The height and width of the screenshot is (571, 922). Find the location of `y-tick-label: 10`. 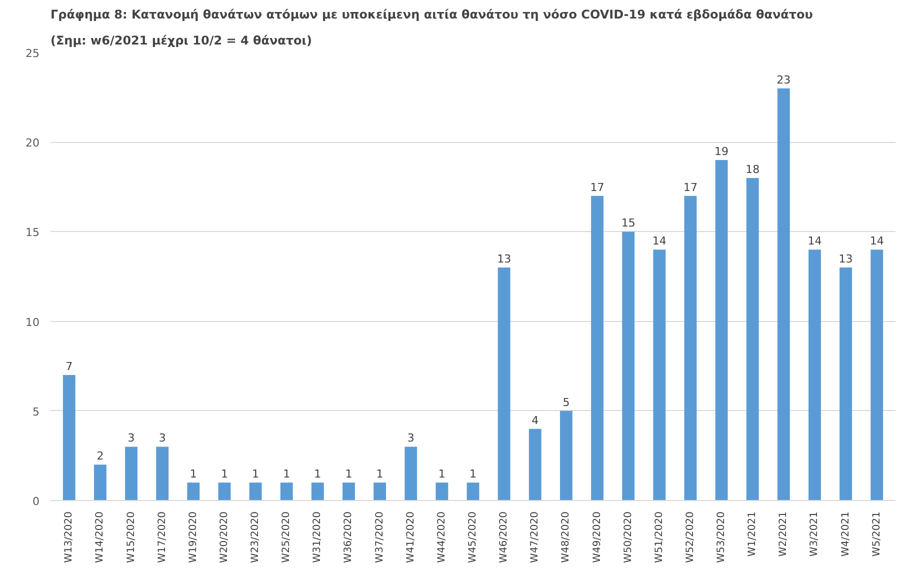

y-tick-label: 10 is located at coordinates (33, 322).